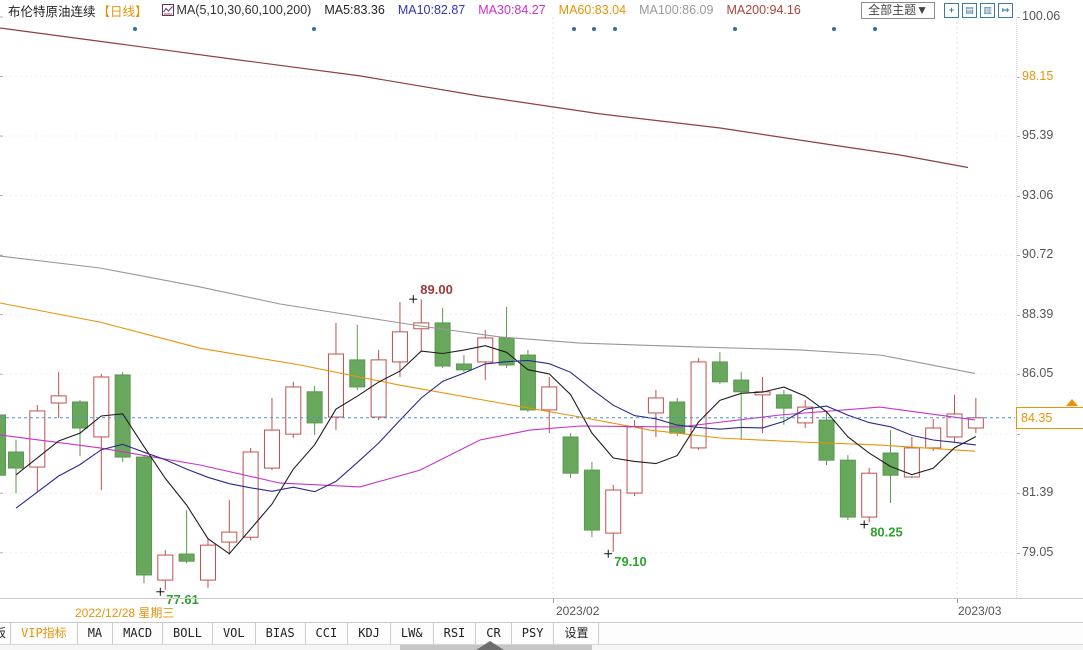 Image resolution: width=1083 pixels, height=650 pixels. What do you see at coordinates (138, 634) in the screenshot?
I see `toolbar-tab-macd: MACD` at bounding box center [138, 634].